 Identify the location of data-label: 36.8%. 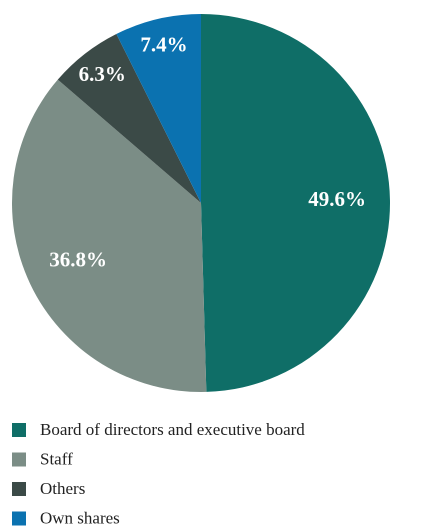
(78, 259).